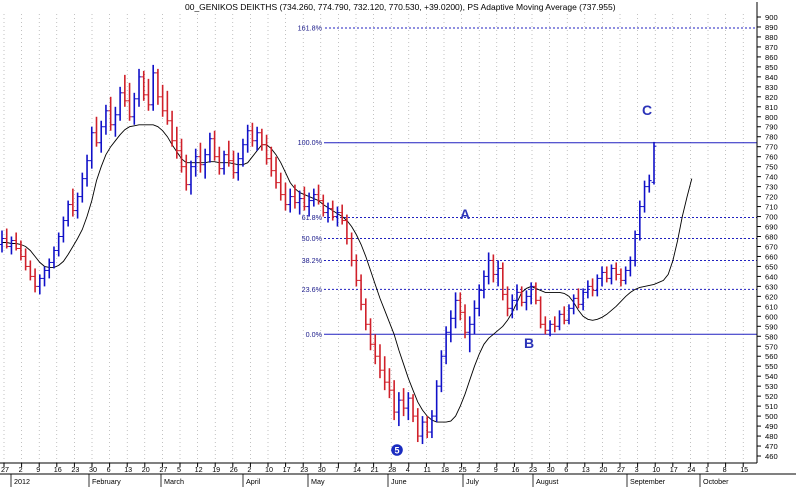 The image size is (796, 492). Describe the element at coordinates (771, 117) in the screenshot. I see `y-tick-label: 800` at that location.